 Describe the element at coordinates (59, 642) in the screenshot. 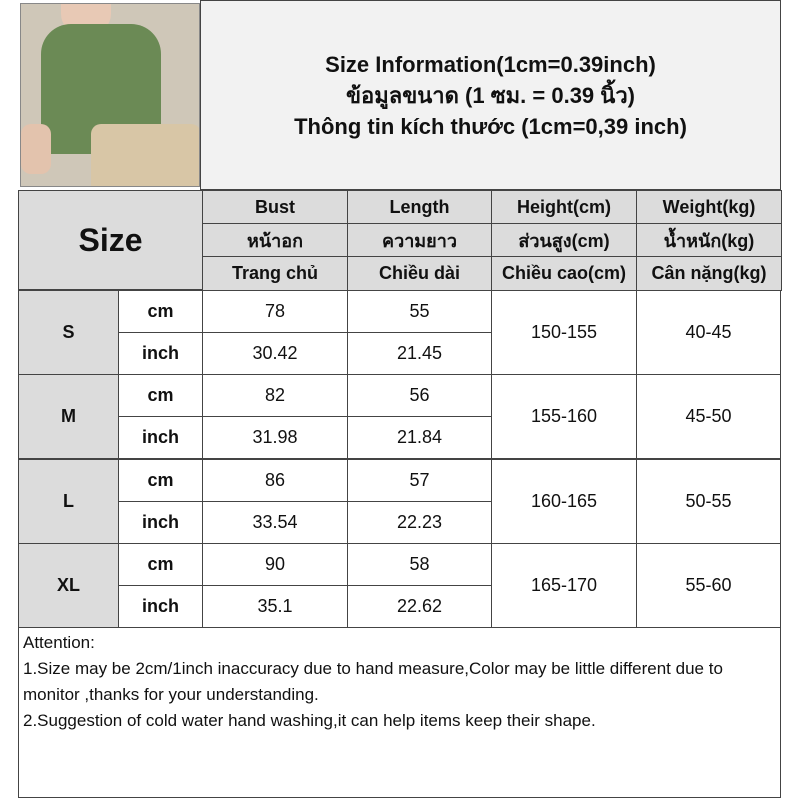

I see `attention-heading: Attention:` at that location.